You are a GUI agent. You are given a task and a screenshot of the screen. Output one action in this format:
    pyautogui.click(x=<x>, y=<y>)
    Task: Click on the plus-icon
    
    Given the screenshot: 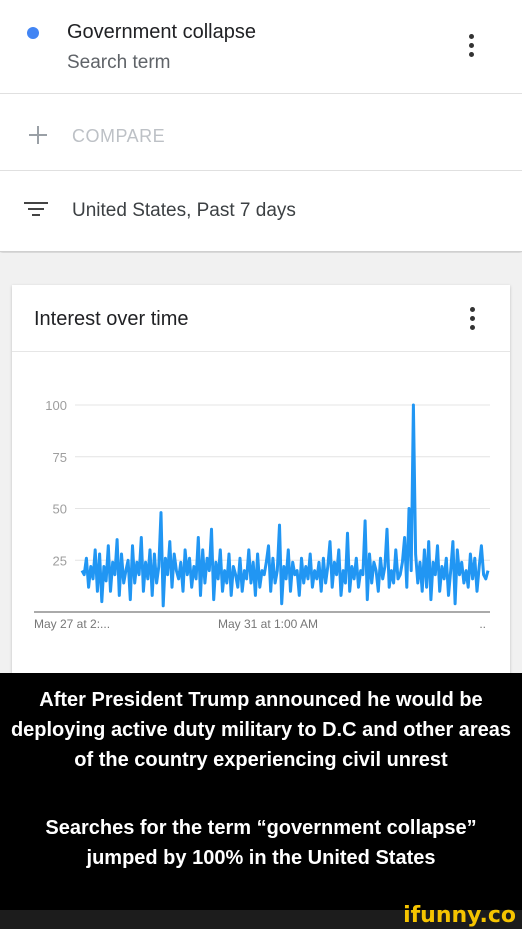 What is the action you would take?
    pyautogui.click(x=38, y=135)
    